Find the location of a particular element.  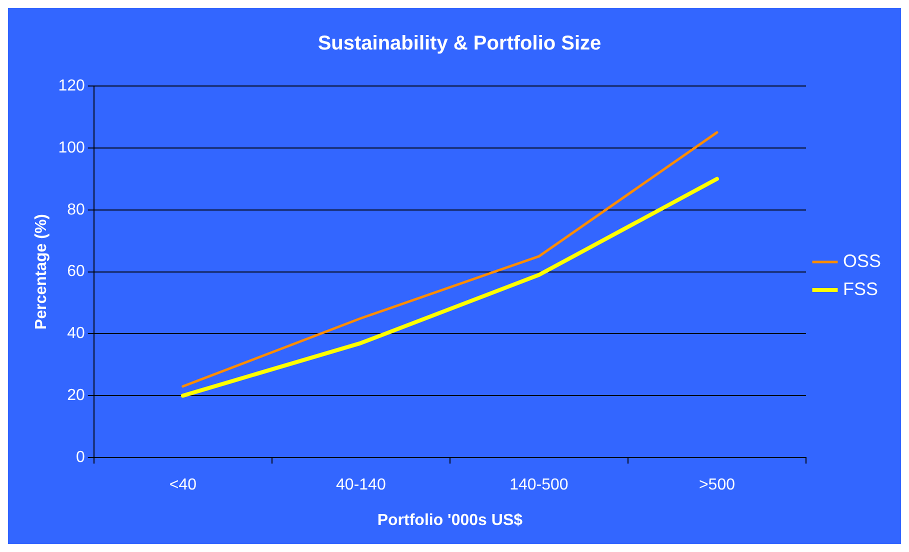

chart-title: Sustainability & Portfolio Size is located at coordinates (460, 43).